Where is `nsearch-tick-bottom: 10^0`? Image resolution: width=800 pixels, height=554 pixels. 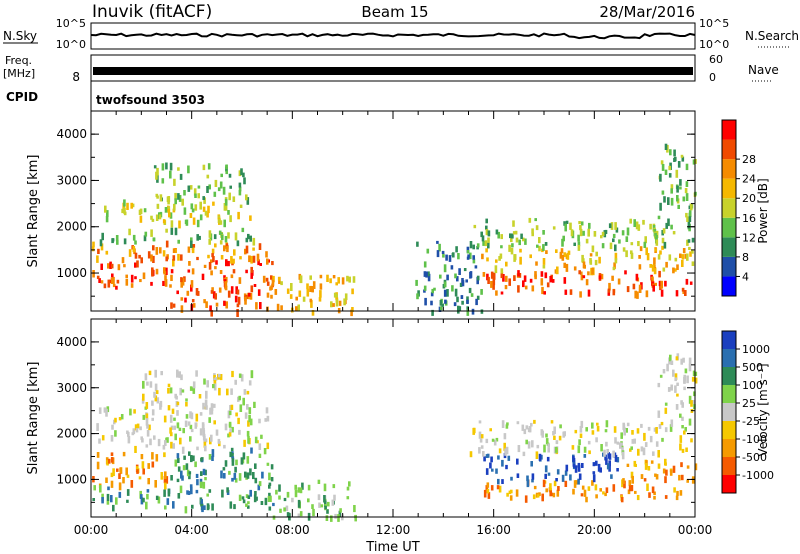 nsearch-tick-bottom: 10^0 is located at coordinates (714, 44).